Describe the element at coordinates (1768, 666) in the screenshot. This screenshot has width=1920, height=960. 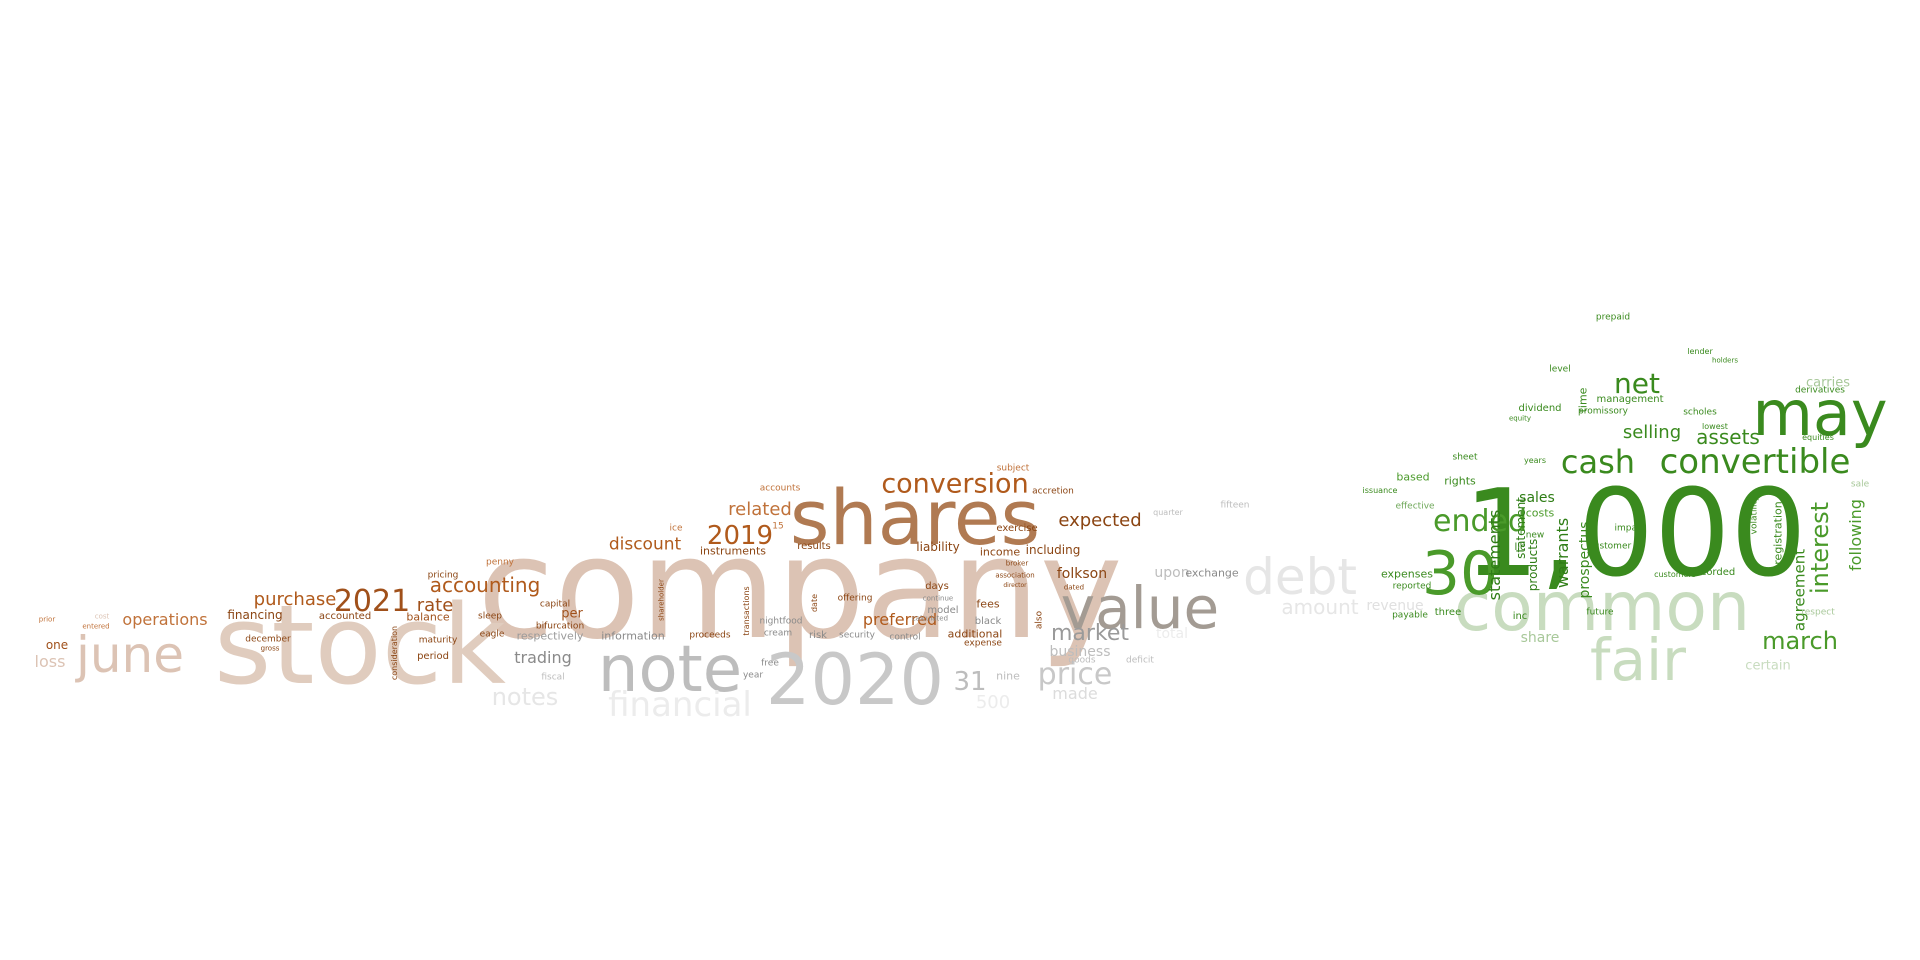
I see `word-certain: certain` at that location.